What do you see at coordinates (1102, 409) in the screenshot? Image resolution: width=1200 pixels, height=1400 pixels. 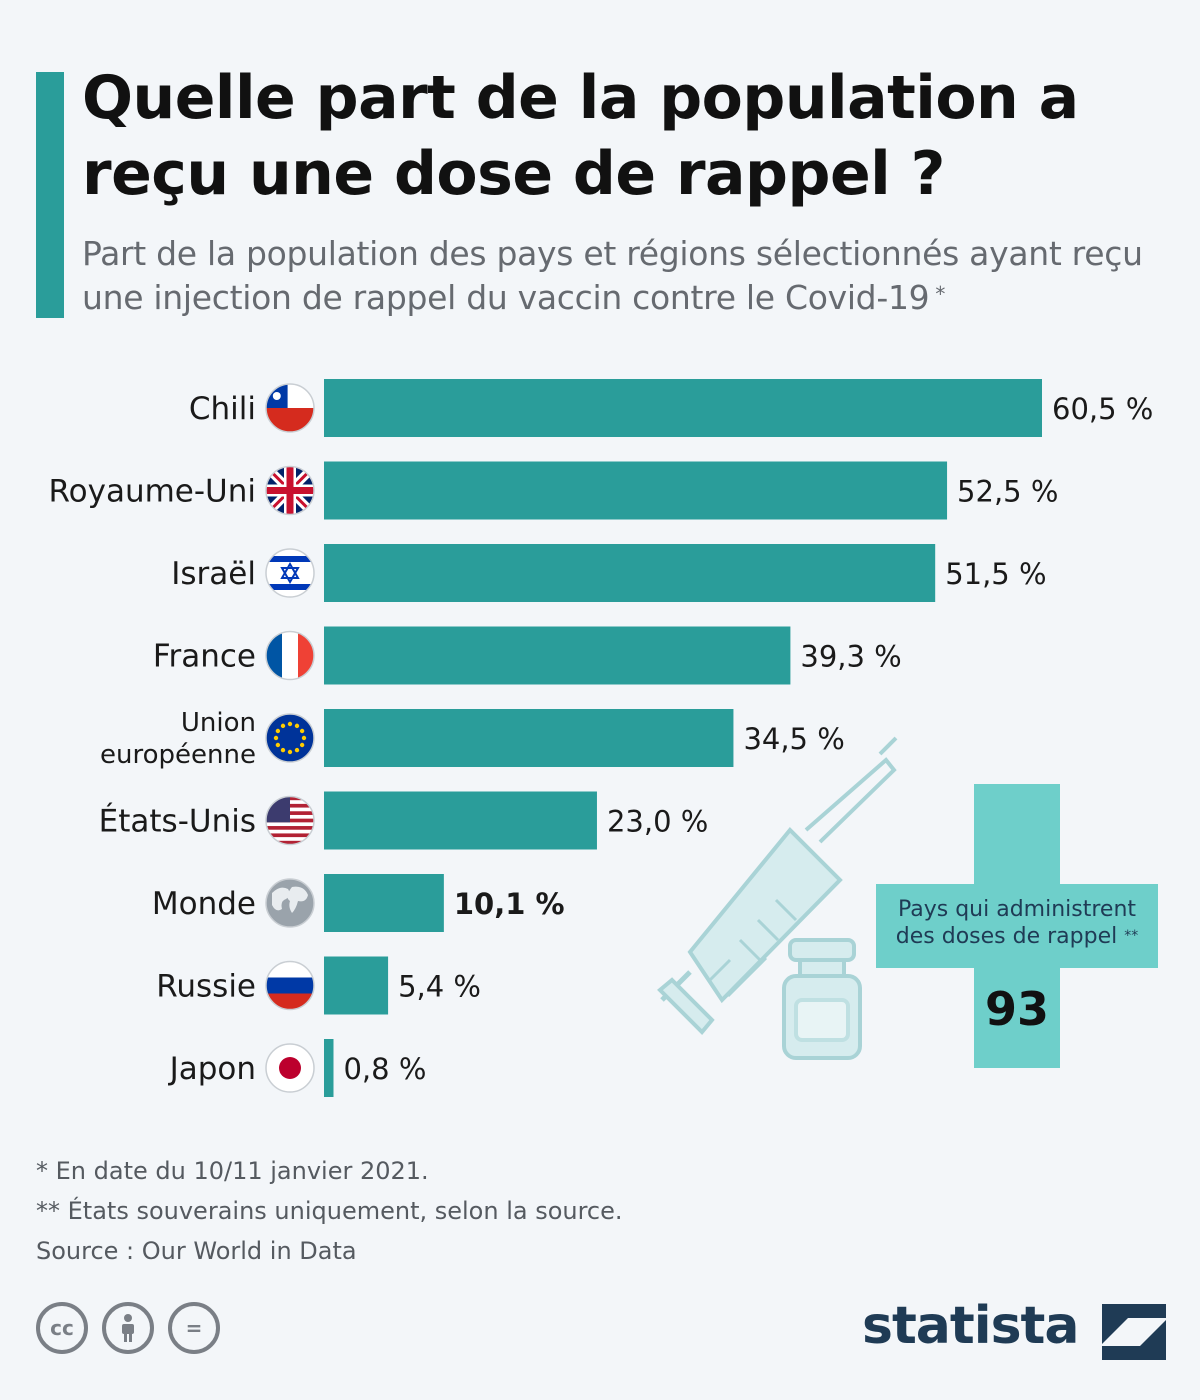 I see `value-label-0: 60,5 %` at bounding box center [1102, 409].